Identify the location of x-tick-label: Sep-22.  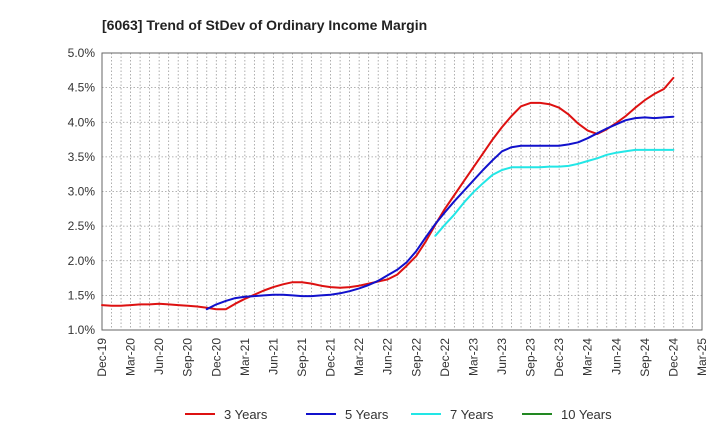
(416, 357).